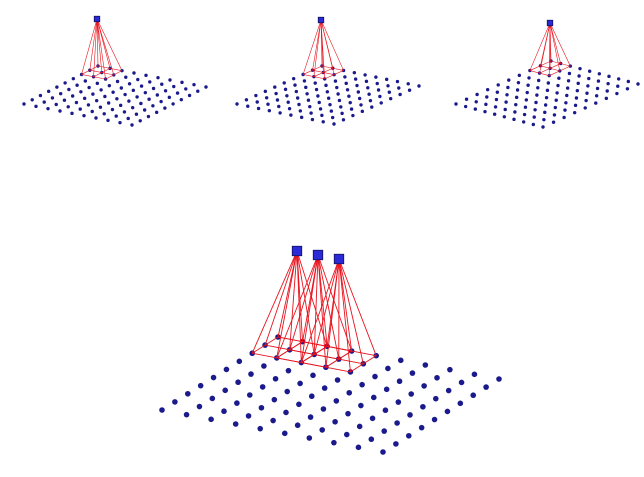 The height and width of the screenshot is (477, 644). I want to click on grid-nodes, so click(547, 94).